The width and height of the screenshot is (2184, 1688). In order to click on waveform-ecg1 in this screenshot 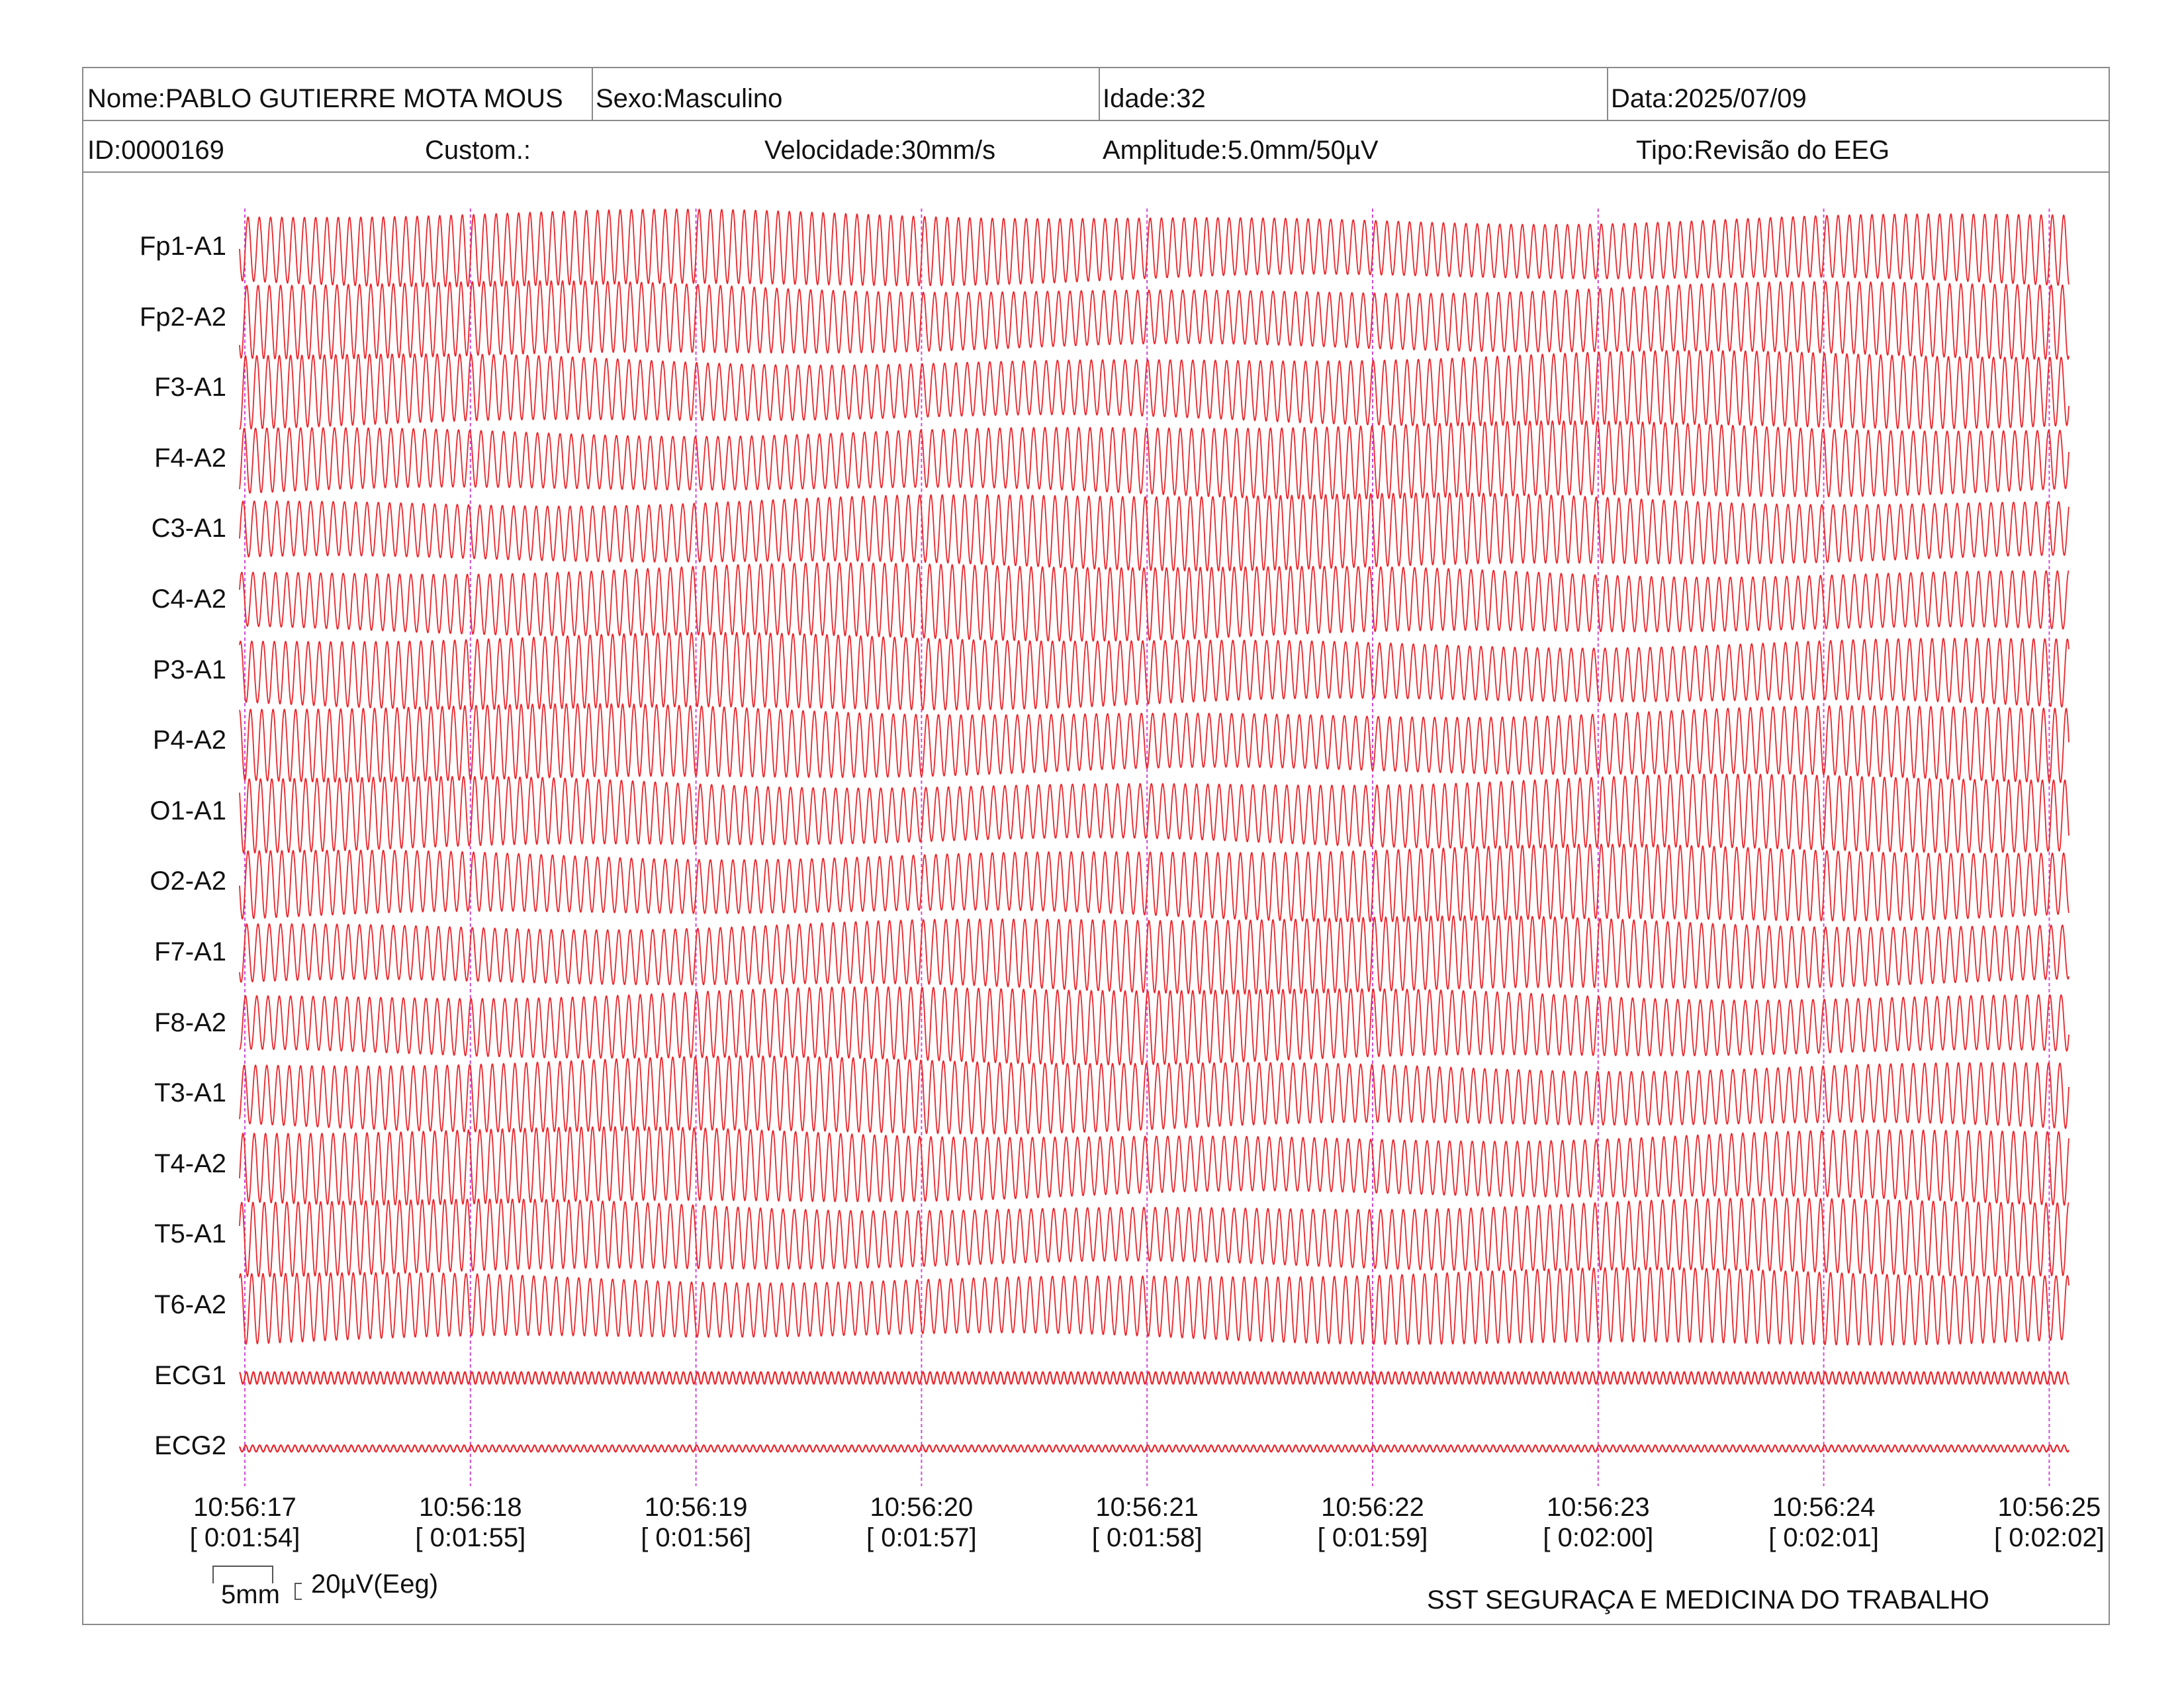, I will do `click(1154, 1378)`.